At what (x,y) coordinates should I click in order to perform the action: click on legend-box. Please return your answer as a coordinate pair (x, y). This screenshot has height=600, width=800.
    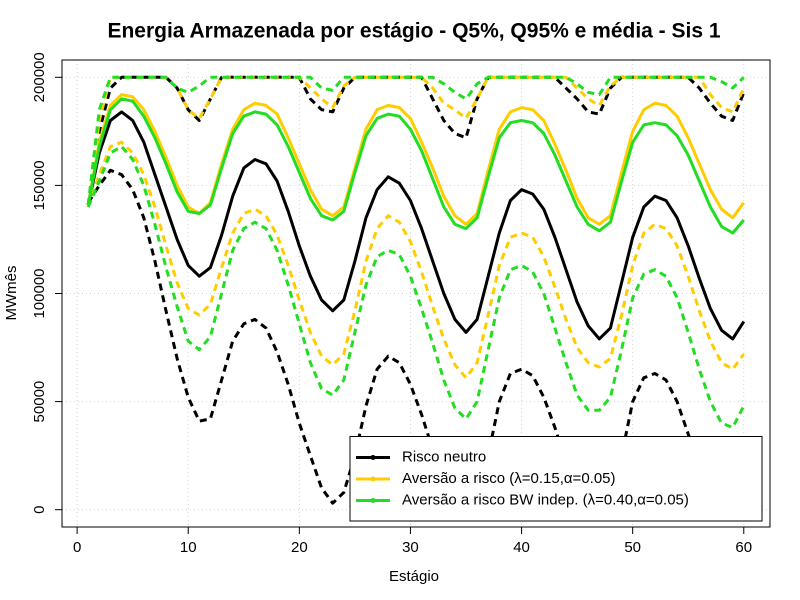
    Looking at the image, I should click on (556, 479).